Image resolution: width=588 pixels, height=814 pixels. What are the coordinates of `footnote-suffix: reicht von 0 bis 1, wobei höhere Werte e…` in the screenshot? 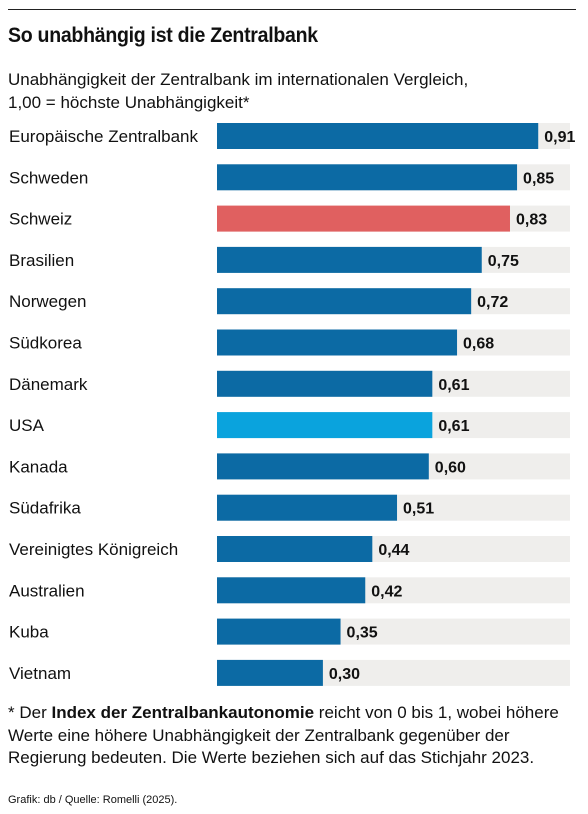 It's located at (283, 735).